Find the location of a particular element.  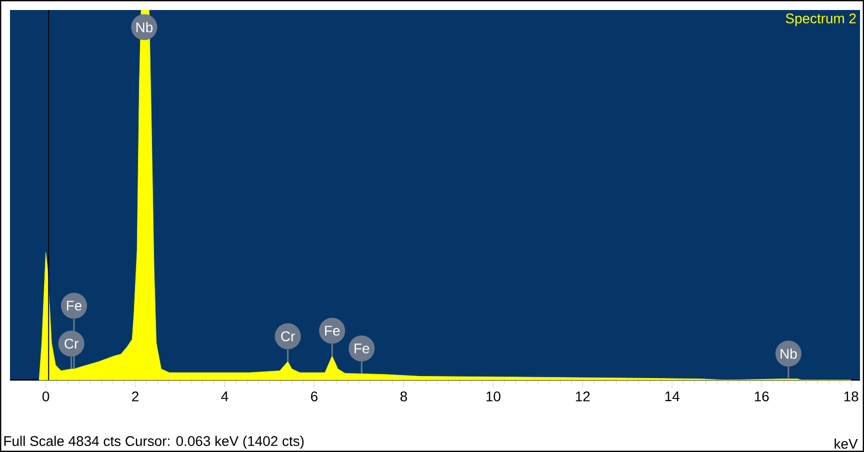

x-tick-label: 10 is located at coordinates (493, 396).